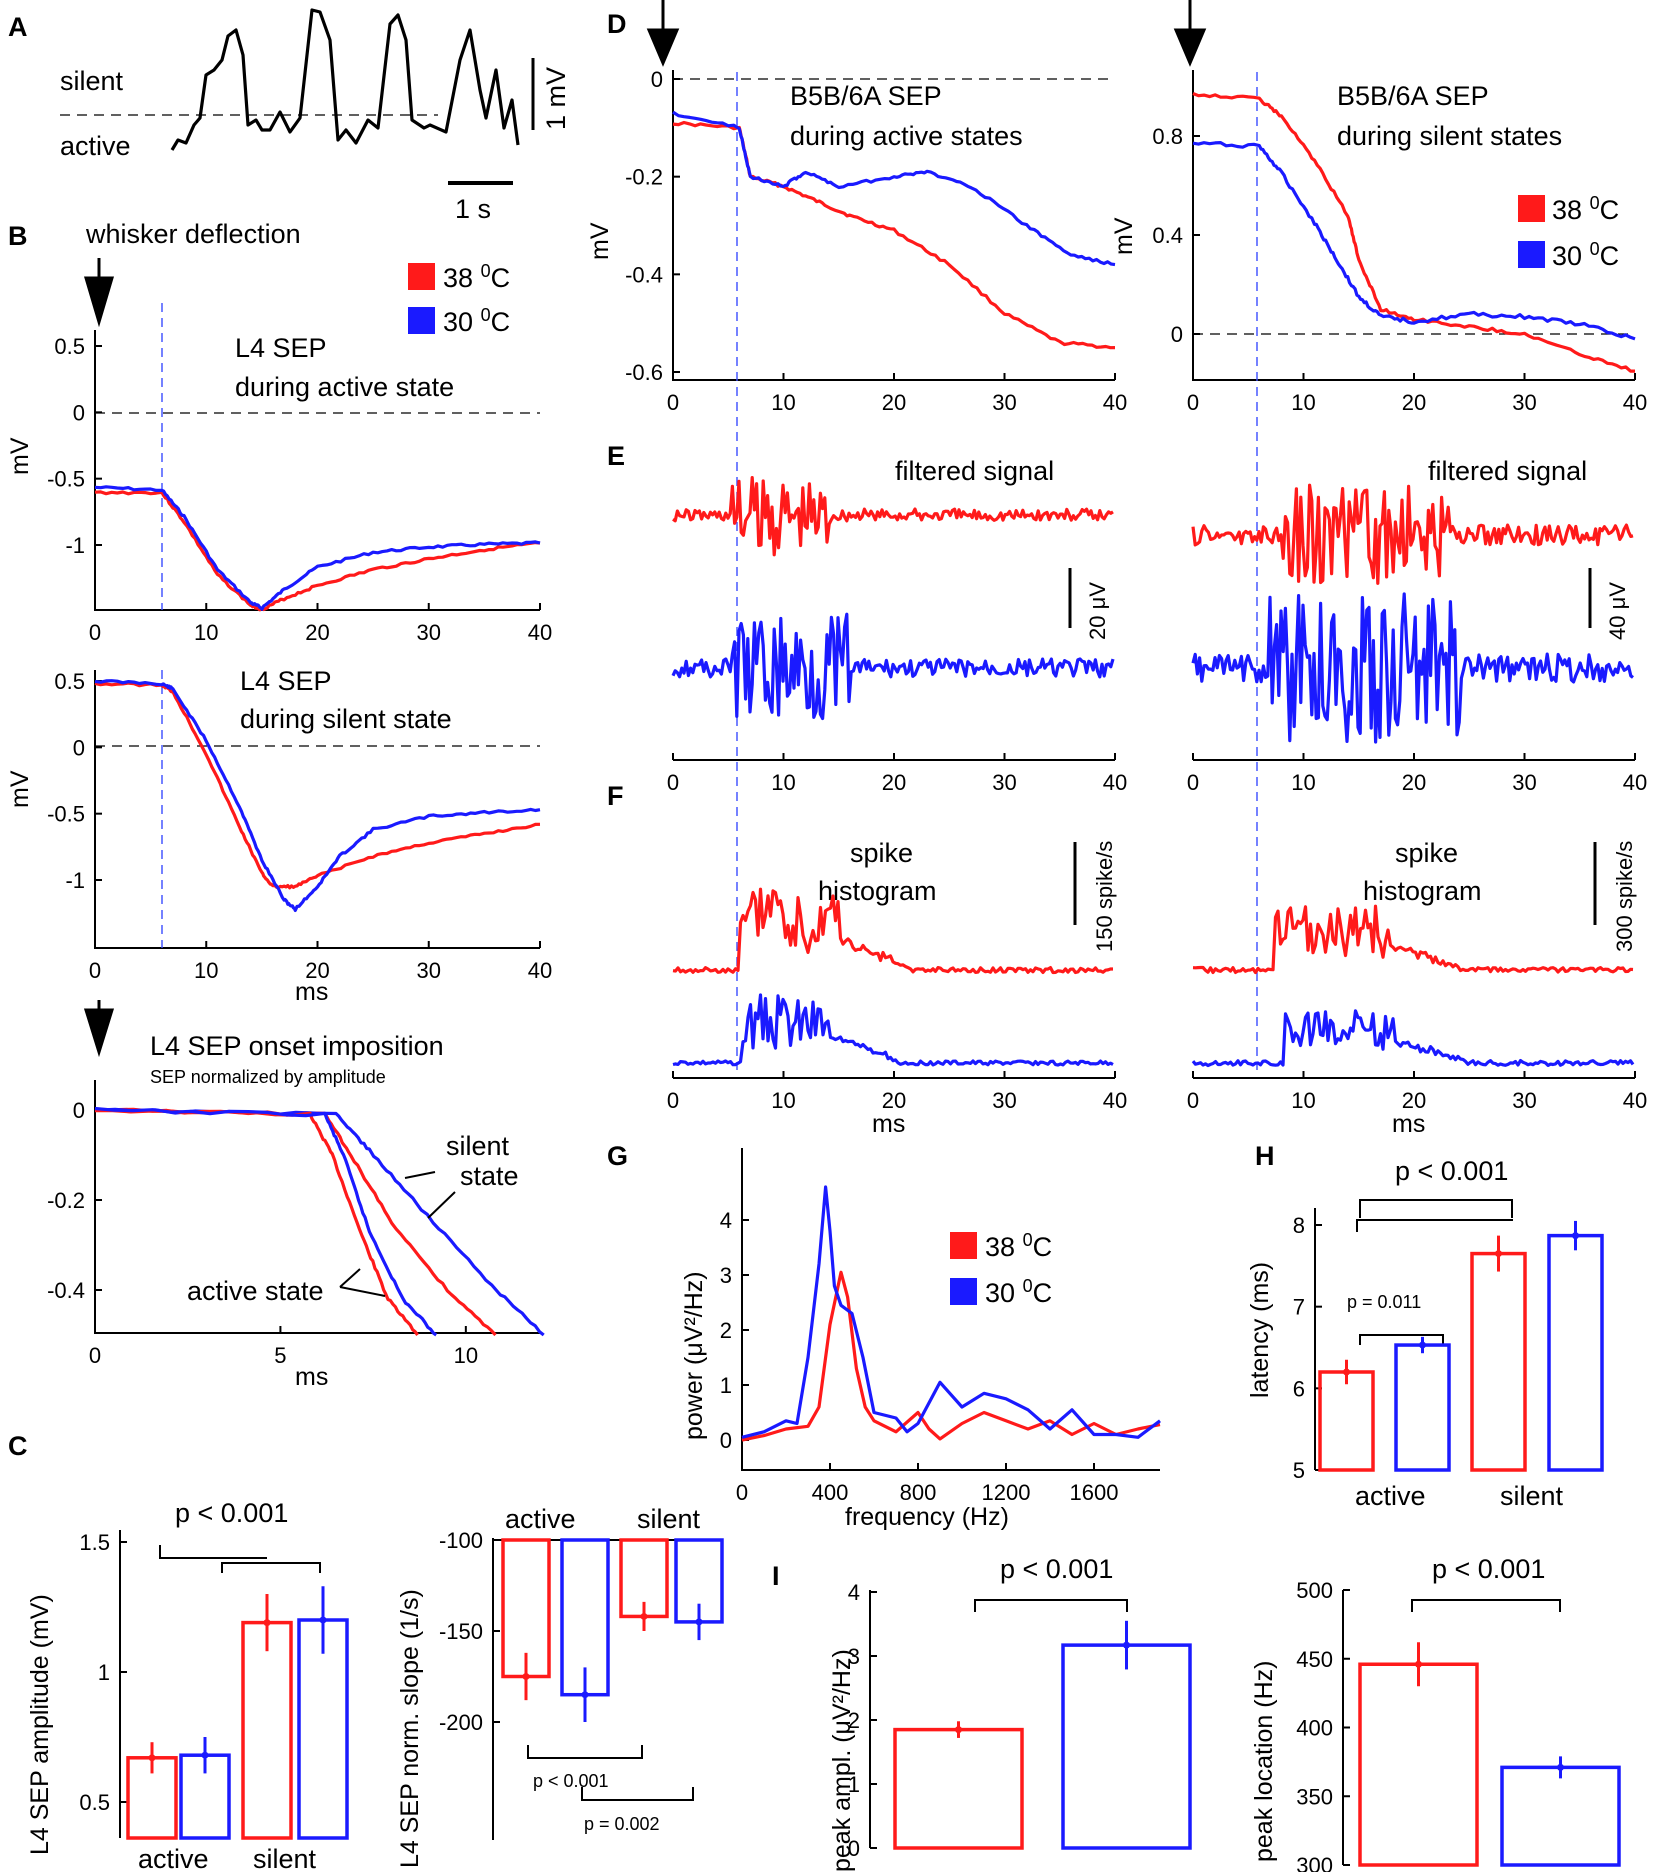  I want to click on b2-xtick-label: 20, so click(317, 970).